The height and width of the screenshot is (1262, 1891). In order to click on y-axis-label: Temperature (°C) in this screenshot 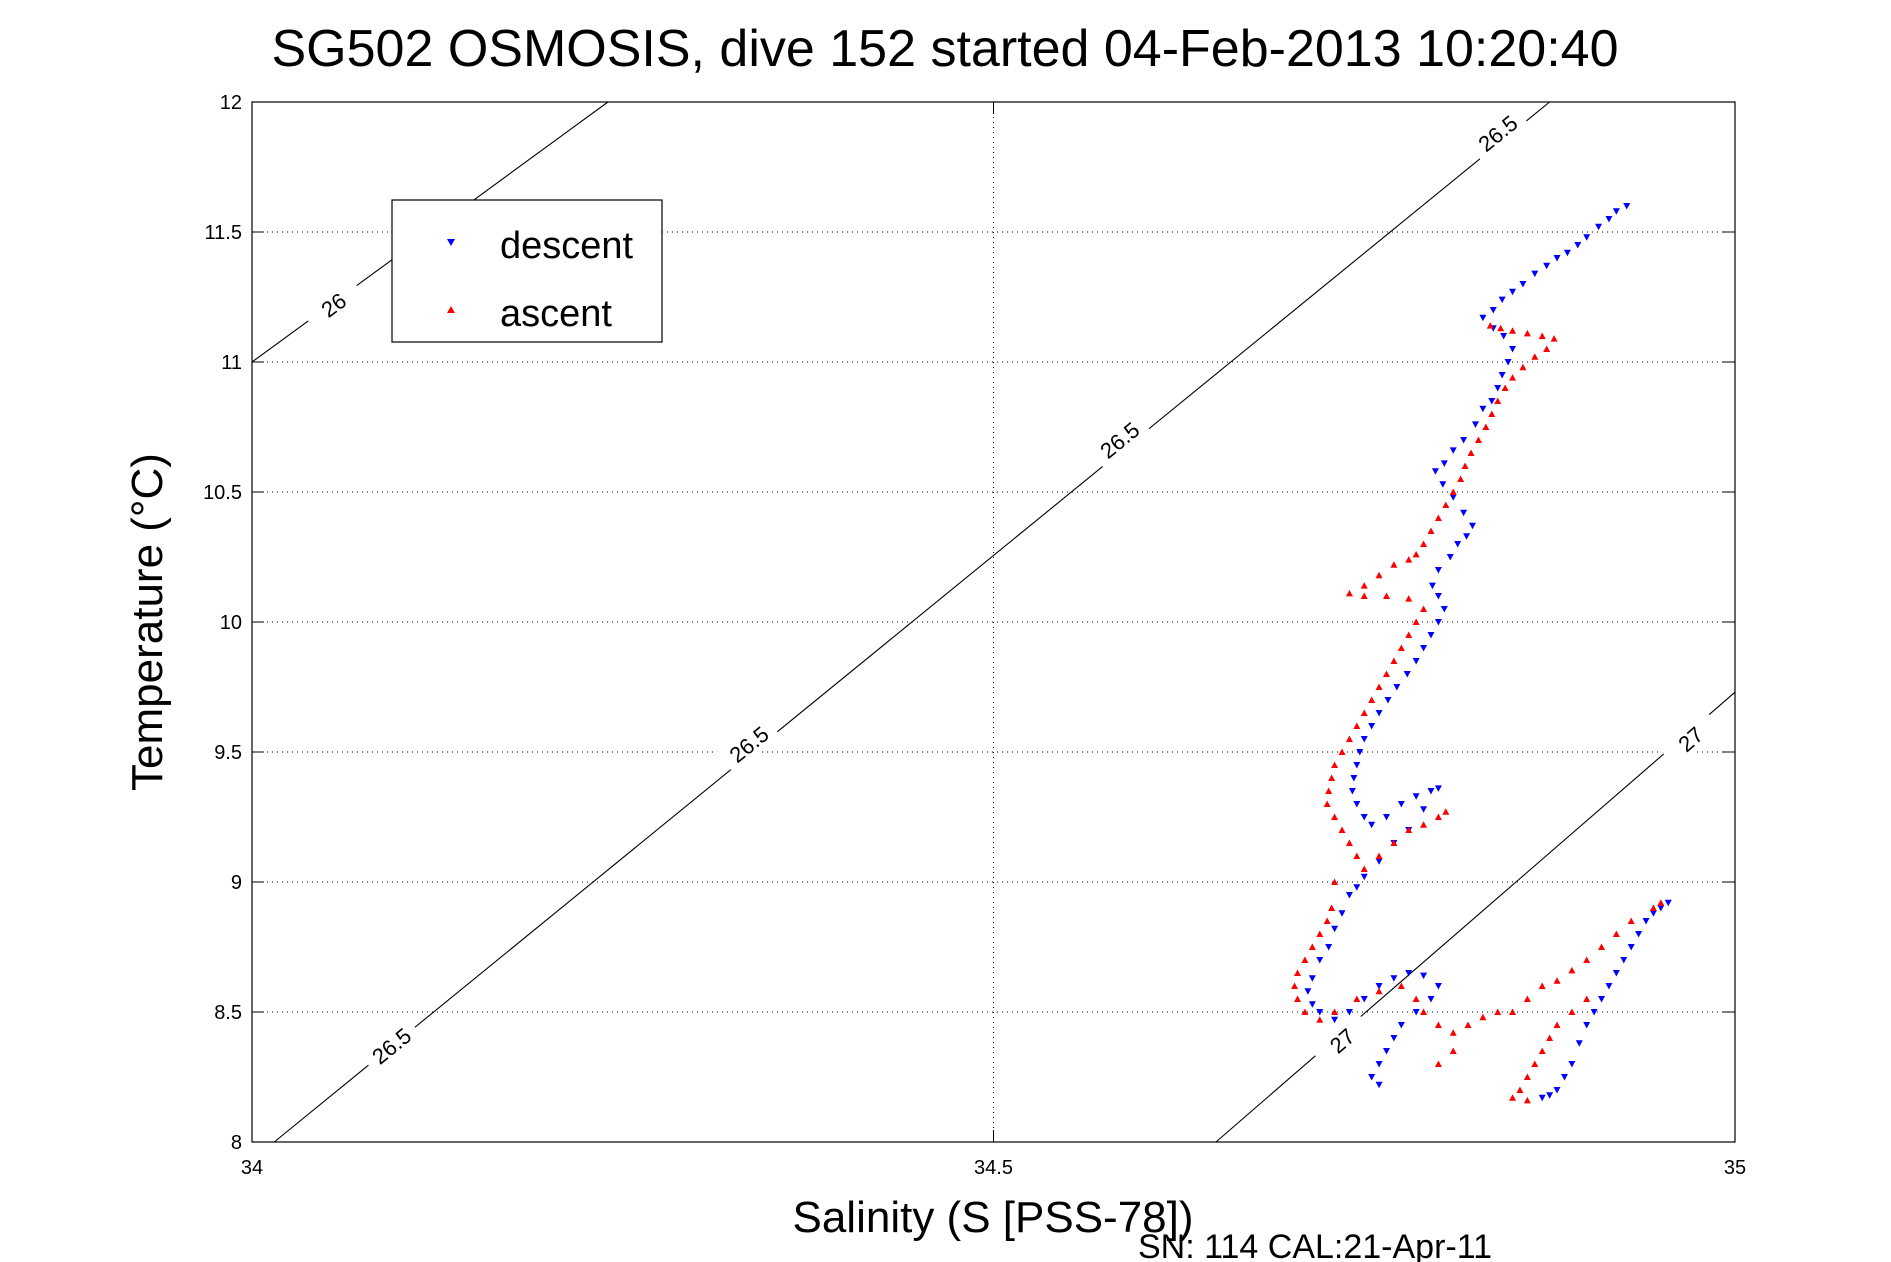, I will do `click(147, 622)`.